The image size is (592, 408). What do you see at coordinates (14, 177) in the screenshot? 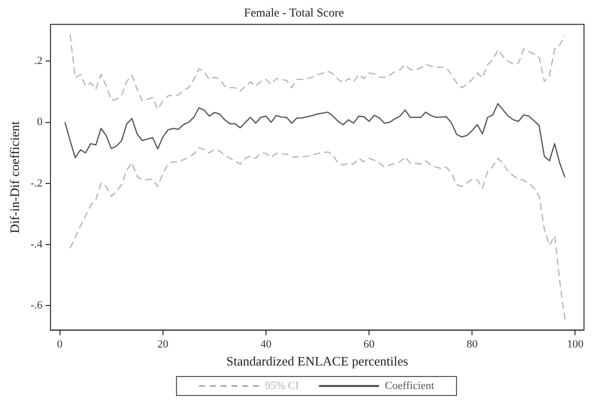
I see `y-axis-title: Dif-in-Dif coefficient` at bounding box center [14, 177].